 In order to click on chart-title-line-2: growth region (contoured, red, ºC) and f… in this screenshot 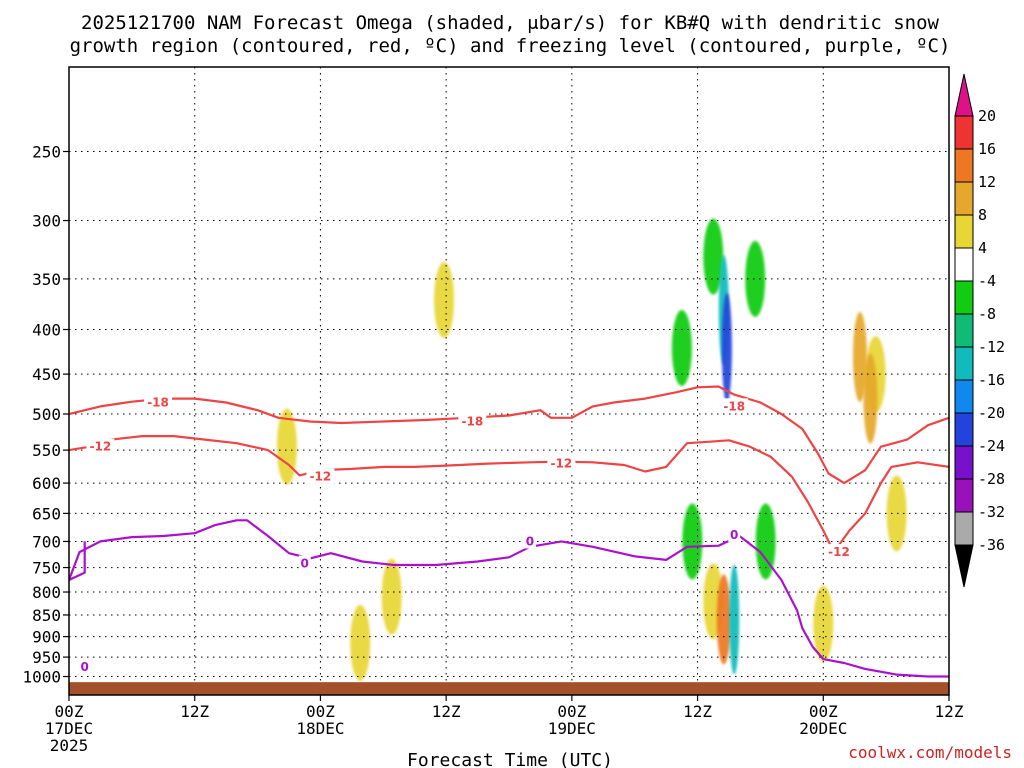, I will do `click(510, 46)`.